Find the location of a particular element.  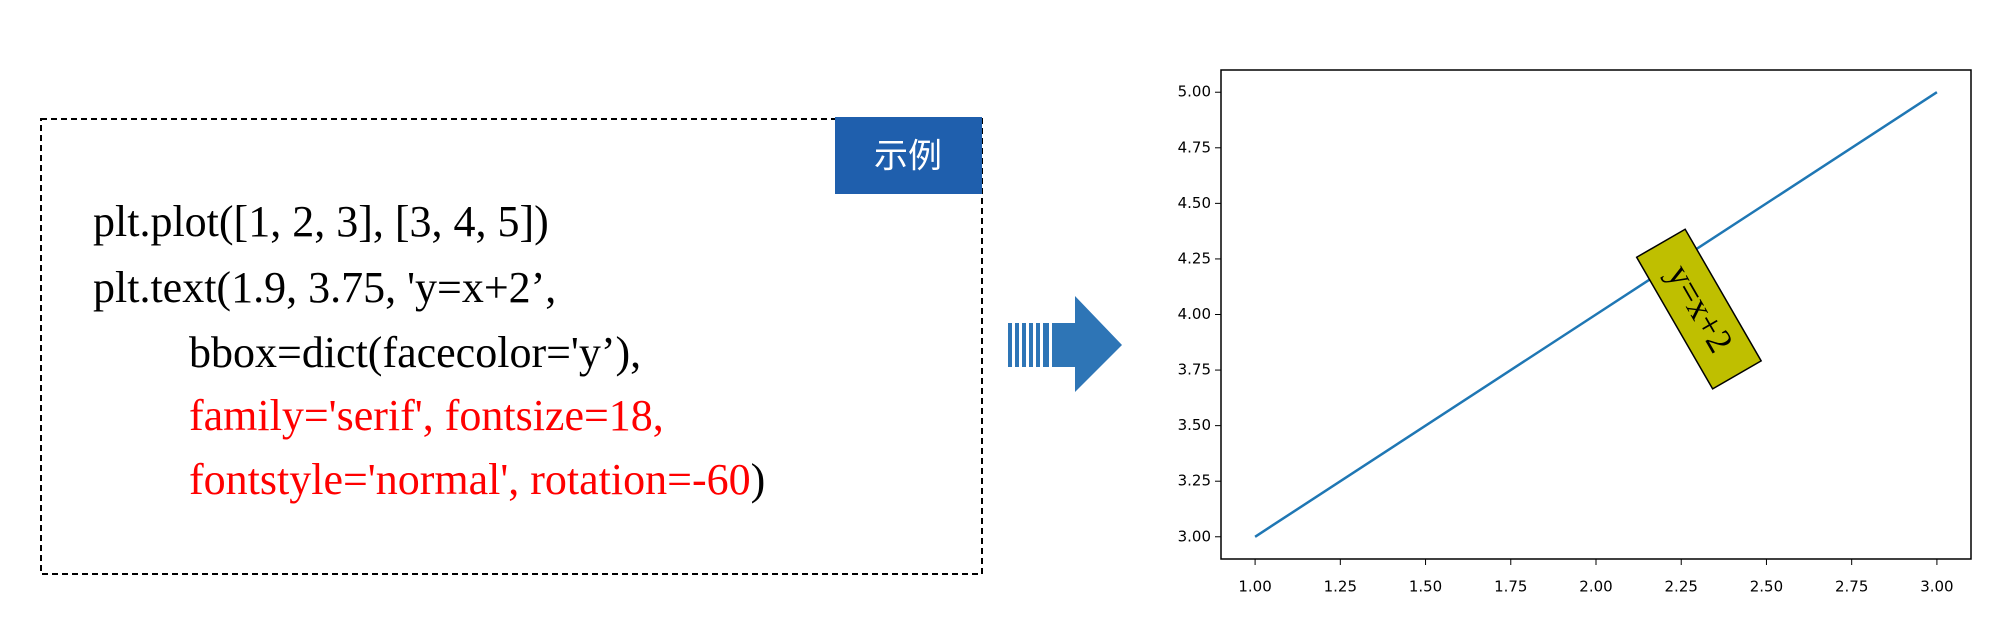

code-segment: family='serif', fontsize=18, is located at coordinates (426, 415).